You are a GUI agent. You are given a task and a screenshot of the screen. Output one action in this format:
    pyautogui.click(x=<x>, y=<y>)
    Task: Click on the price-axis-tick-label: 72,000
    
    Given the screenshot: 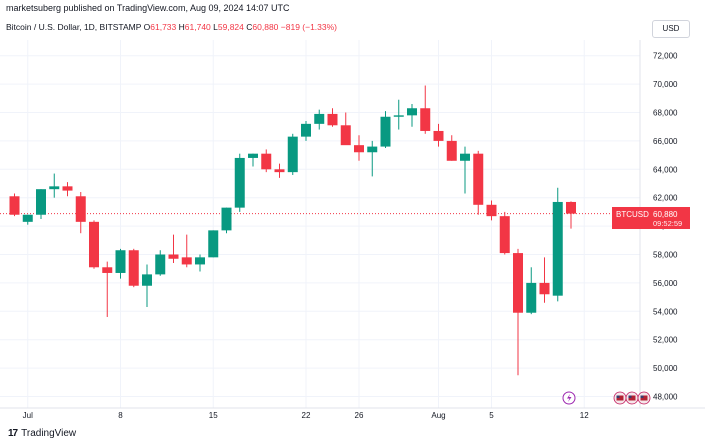 What is the action you would take?
    pyautogui.click(x=665, y=56)
    